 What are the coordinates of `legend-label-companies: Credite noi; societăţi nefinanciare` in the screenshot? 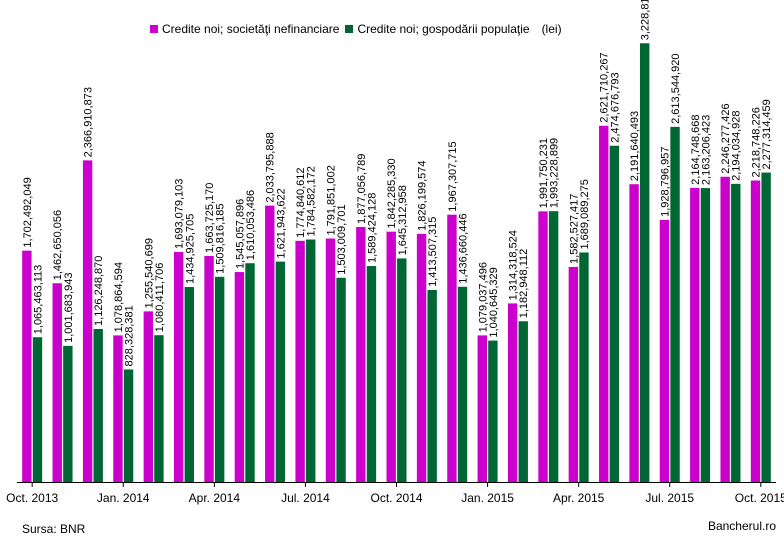 It's located at (251, 29).